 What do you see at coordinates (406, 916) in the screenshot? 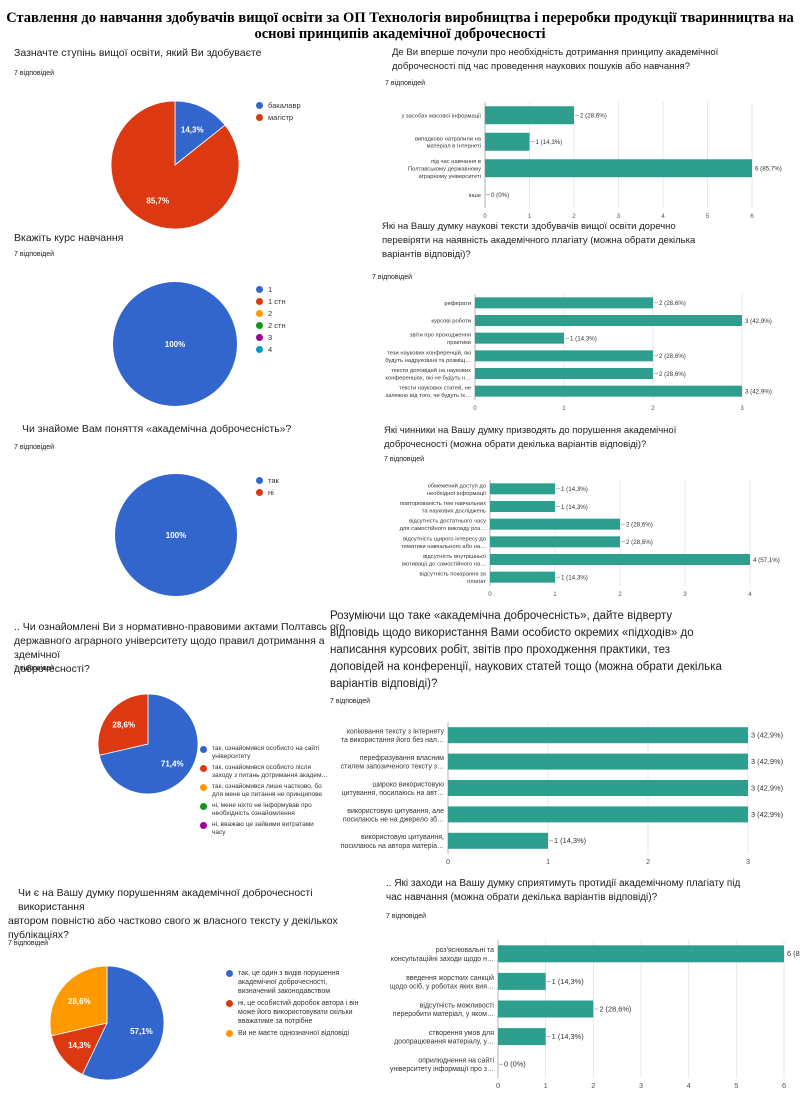
I see `bar5-count: 7 відповідей` at bounding box center [406, 916].